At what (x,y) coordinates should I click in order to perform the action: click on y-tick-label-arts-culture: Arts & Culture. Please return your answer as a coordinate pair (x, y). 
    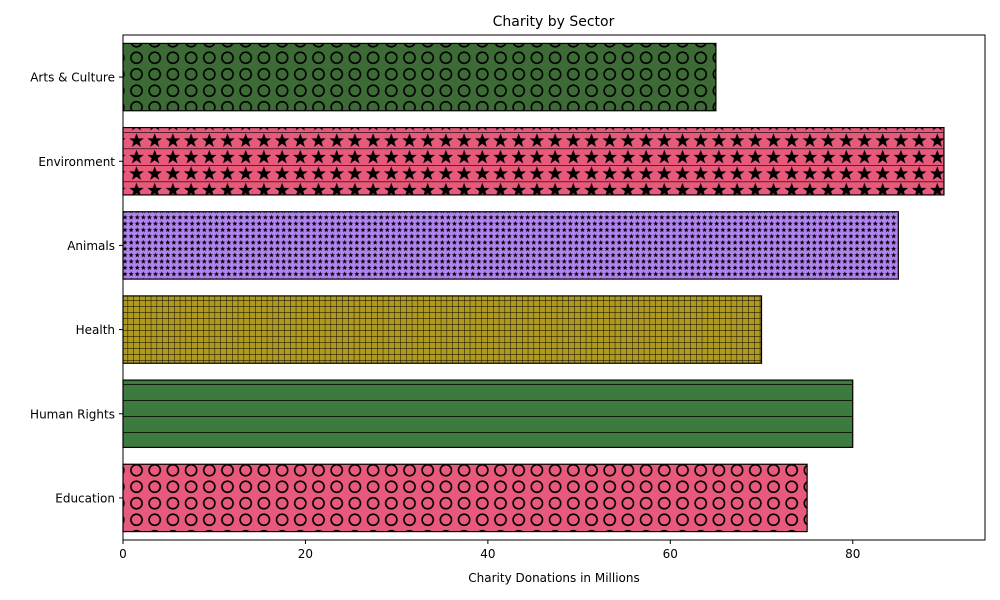
    Looking at the image, I should click on (72, 78).